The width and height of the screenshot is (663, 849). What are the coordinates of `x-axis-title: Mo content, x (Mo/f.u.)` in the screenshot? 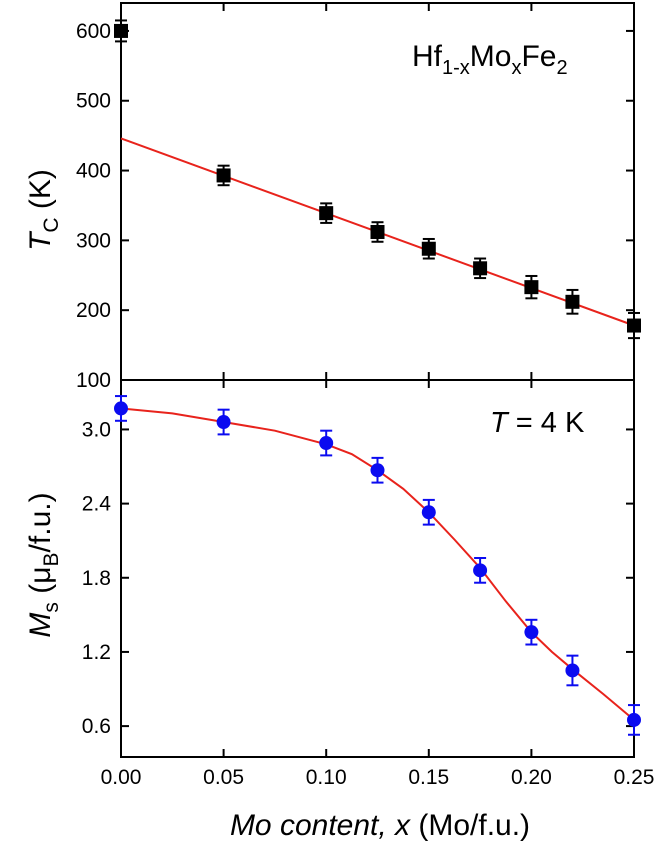 It's located at (380, 825).